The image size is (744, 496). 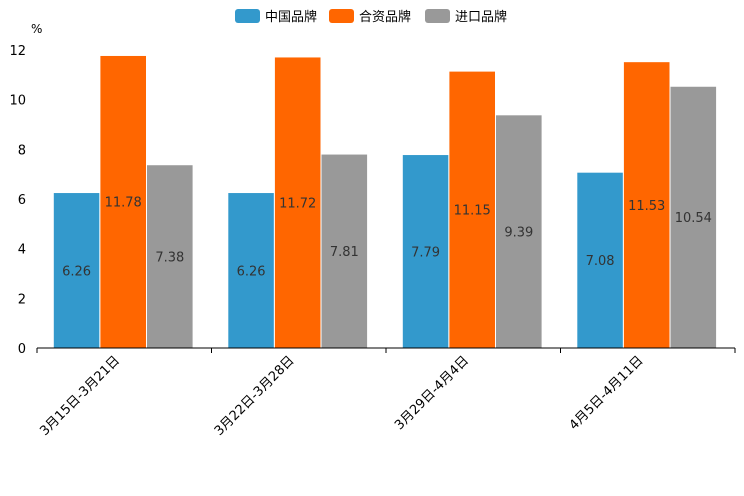 What do you see at coordinates (80, 396) in the screenshot?
I see `x-tick-label: 3月15日-3月21日` at bounding box center [80, 396].